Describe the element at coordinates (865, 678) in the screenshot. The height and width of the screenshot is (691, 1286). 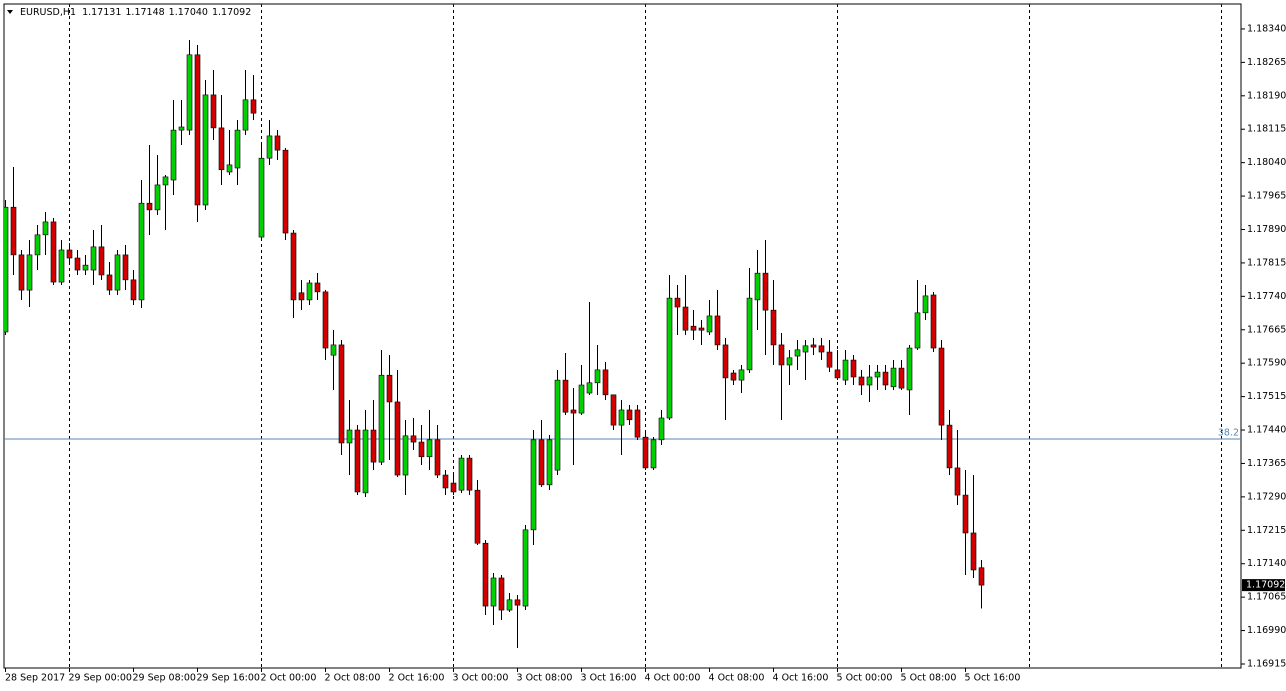
I see `x-tick-label: 5 Oct 00:00` at that location.